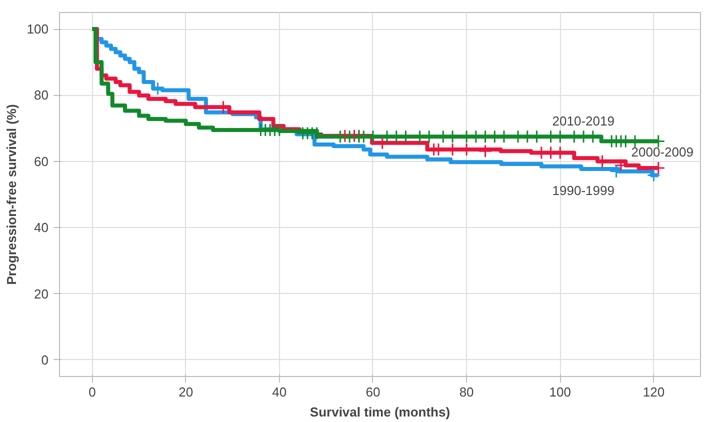 The image size is (712, 422). I want to click on x-tick-label: 80, so click(466, 392).